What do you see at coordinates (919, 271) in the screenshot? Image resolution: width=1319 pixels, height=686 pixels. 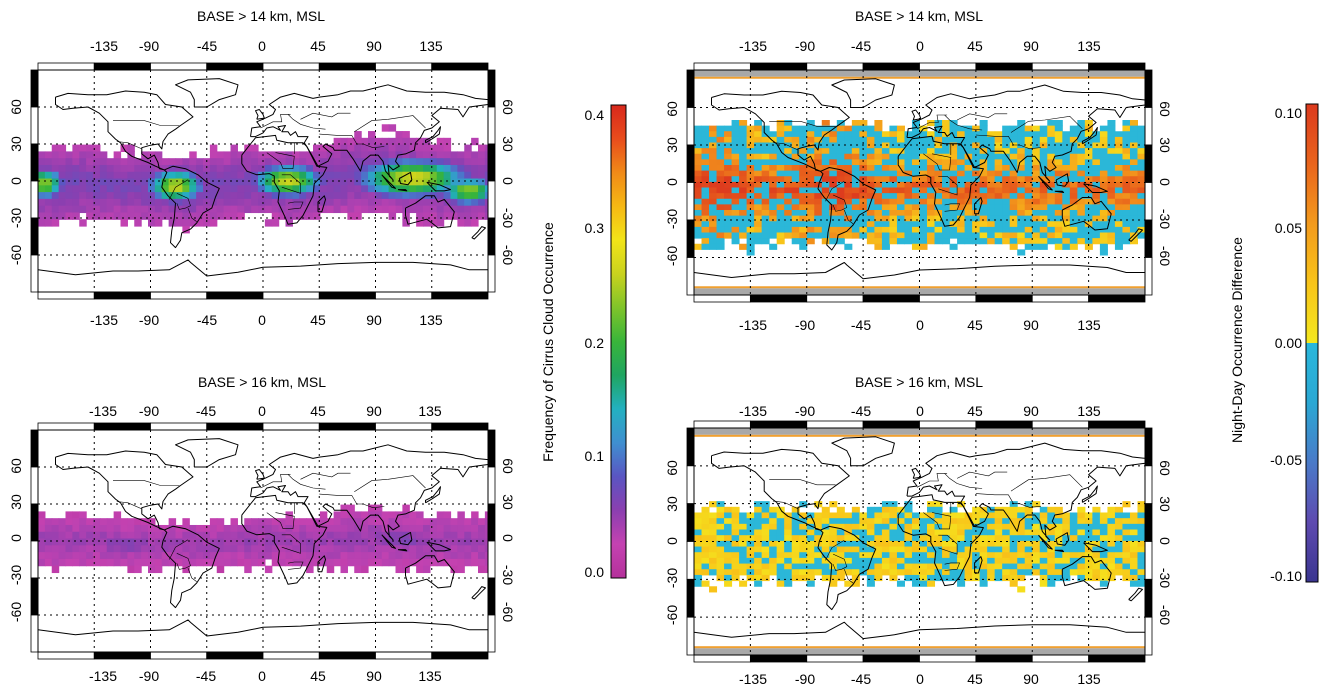 I see `coastline` at bounding box center [919, 271].